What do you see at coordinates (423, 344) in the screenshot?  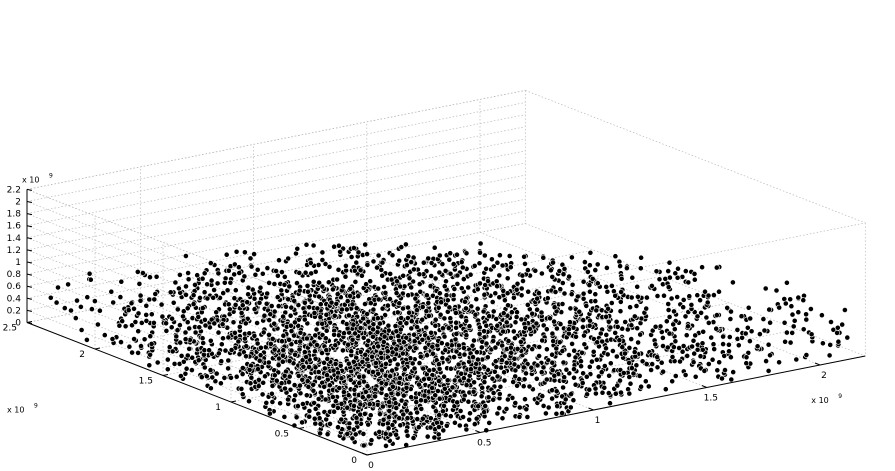 I see `grid-line-floor-x` at bounding box center [423, 344].